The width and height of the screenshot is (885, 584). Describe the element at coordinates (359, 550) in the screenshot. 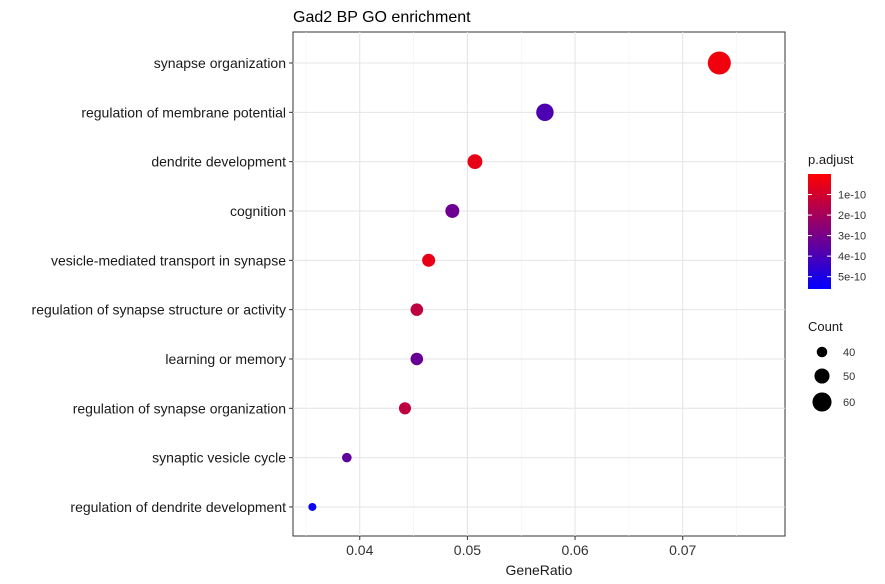

I see `x-tick-label: 0.04` at that location.